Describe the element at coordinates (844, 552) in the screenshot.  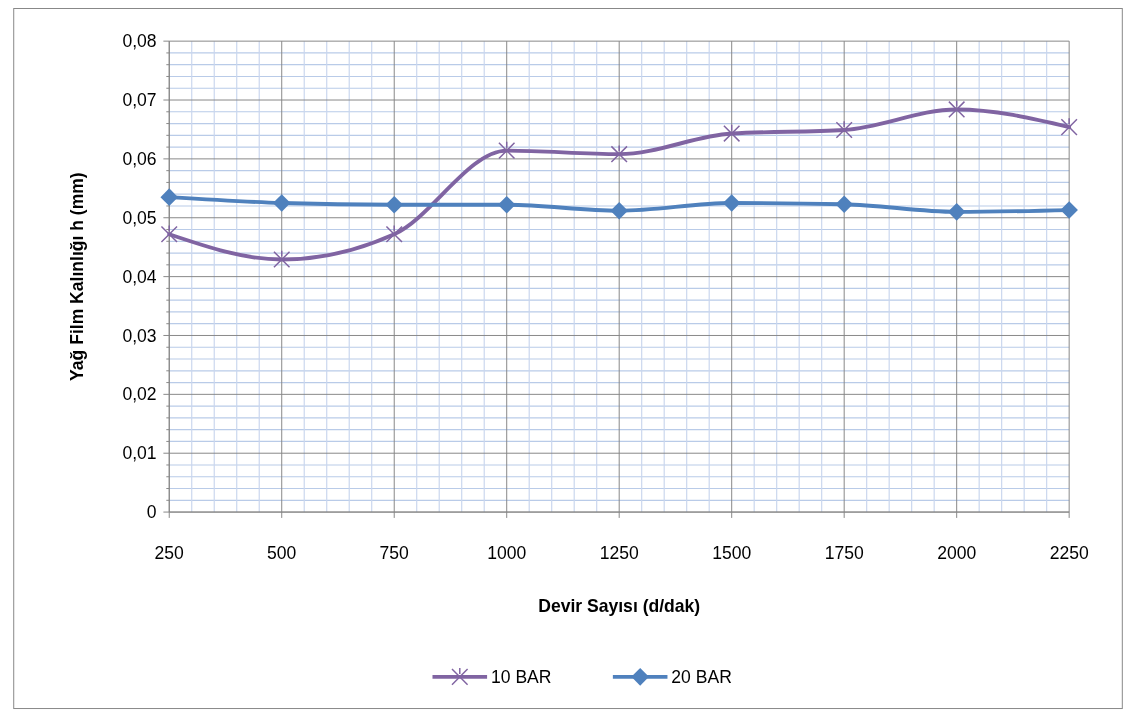
I see `x-tick-label: 1750` at that location.